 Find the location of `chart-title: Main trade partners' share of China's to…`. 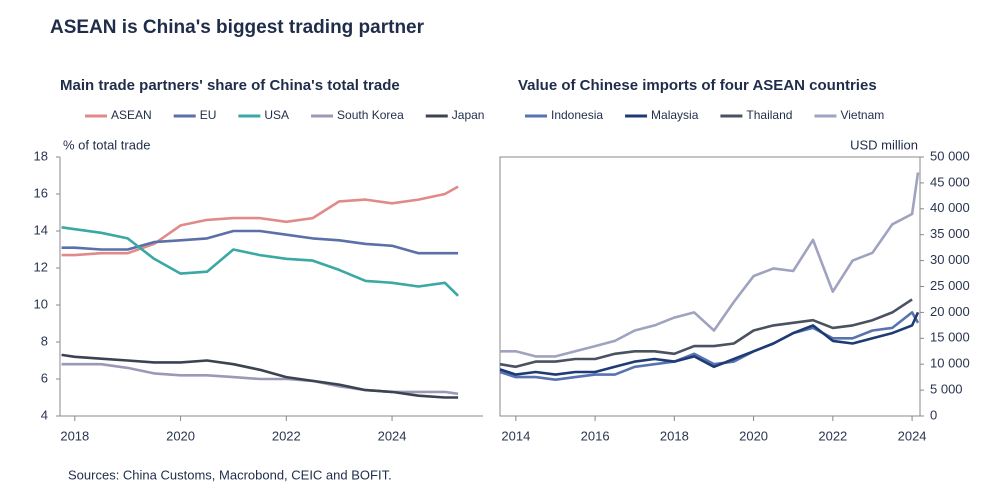

chart-title: Main trade partners' share of China's to… is located at coordinates (230, 85).